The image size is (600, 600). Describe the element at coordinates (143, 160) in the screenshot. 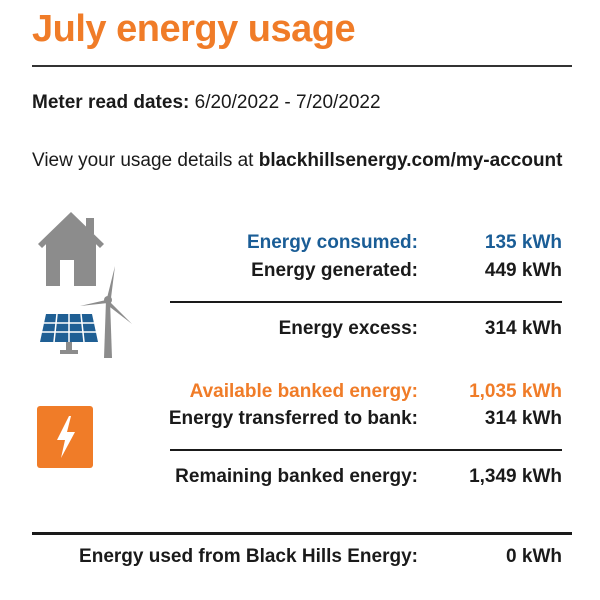

I see `usage-details-prefix: View your usage details at` at that location.